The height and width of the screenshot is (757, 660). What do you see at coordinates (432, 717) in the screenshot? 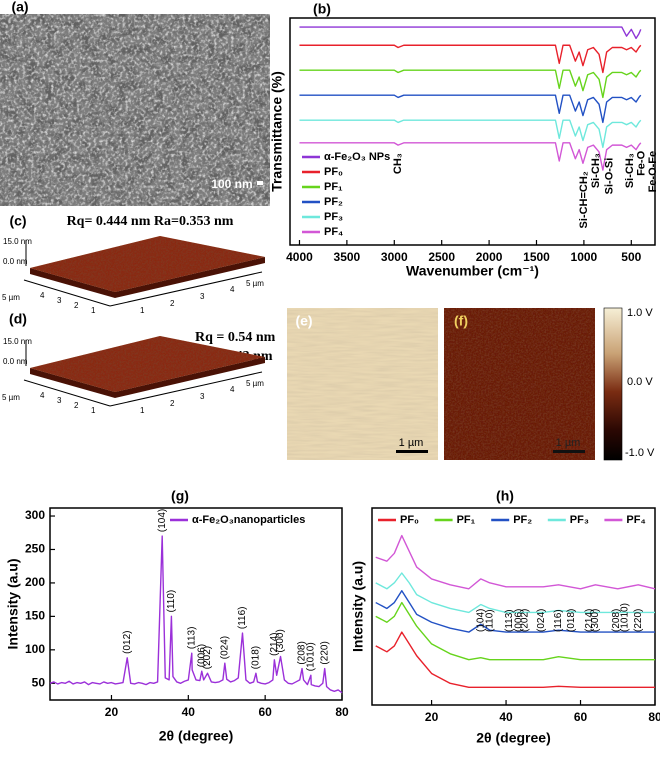
I see `x-tick-label: 20` at bounding box center [432, 717].